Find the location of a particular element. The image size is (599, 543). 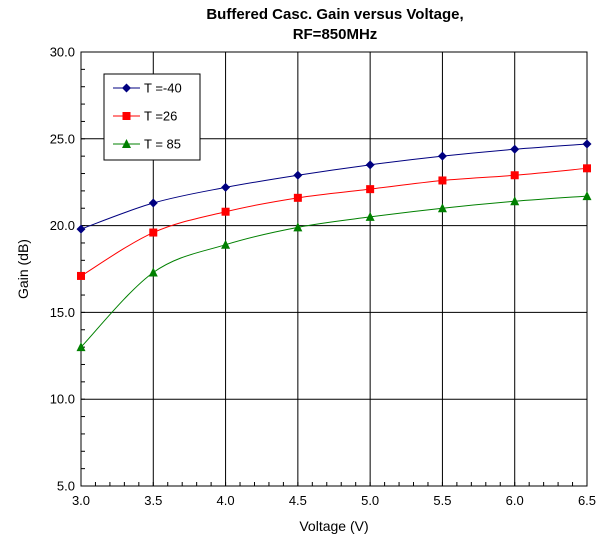

chart-title-line1: Buffered Casc. Gain versus Voltage, is located at coordinates (334, 14).